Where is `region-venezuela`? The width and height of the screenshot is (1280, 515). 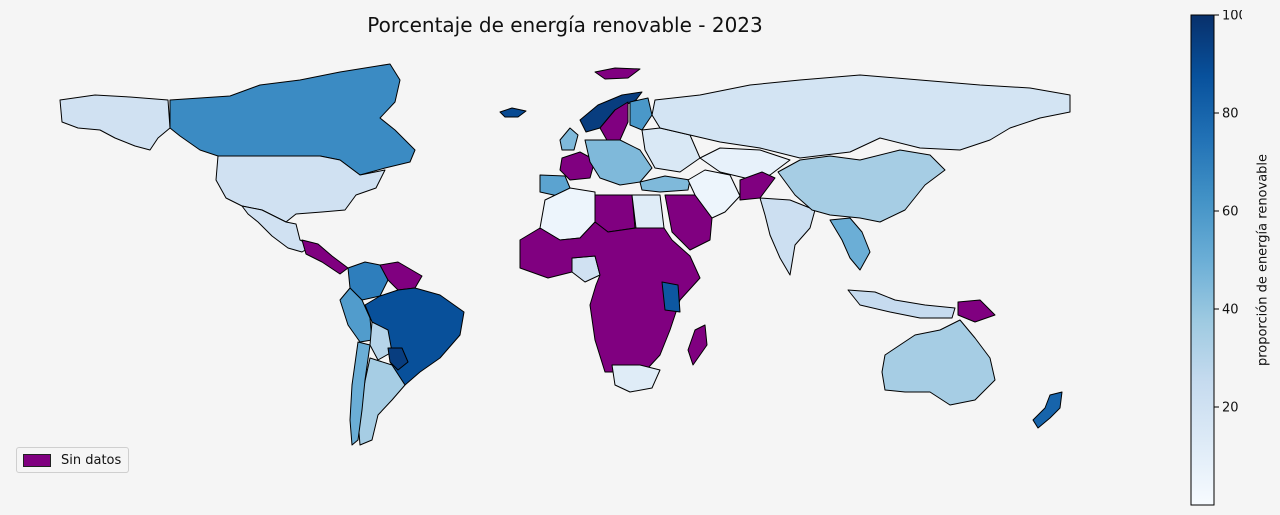
region-venezuela is located at coordinates (401, 276).